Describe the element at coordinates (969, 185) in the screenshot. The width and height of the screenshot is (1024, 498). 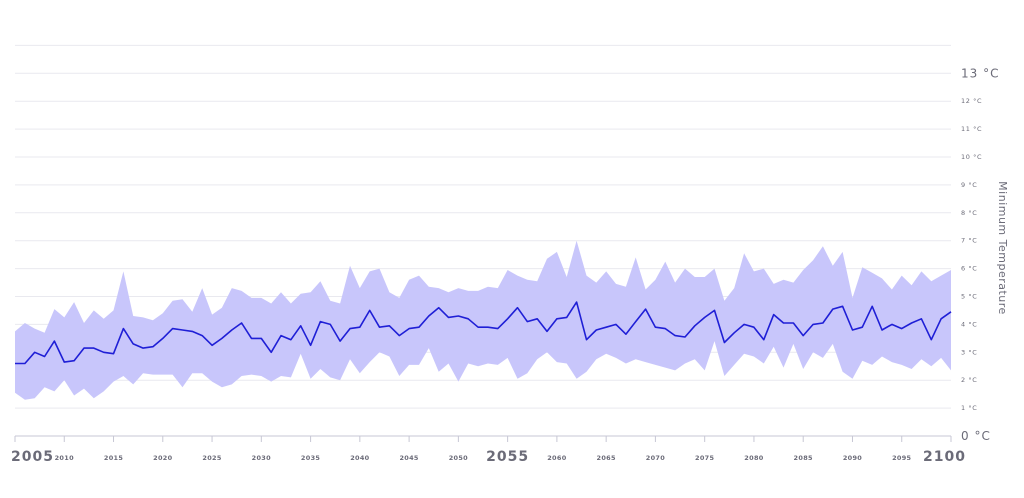
I see `y-tick-label: 9 °C` at that location.